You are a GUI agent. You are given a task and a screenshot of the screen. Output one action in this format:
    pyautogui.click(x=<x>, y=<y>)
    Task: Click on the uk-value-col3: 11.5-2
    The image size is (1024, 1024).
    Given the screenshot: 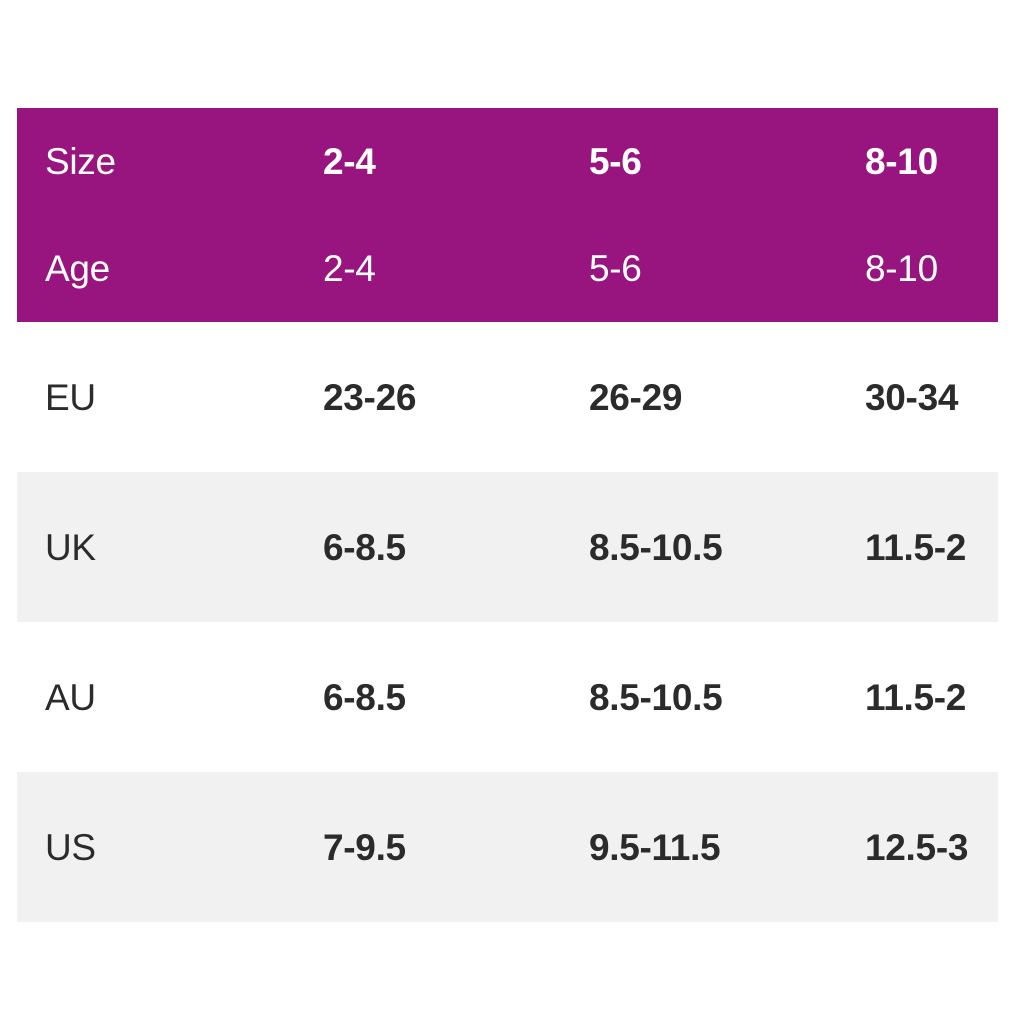 What is the action you would take?
    pyautogui.click(x=916, y=547)
    